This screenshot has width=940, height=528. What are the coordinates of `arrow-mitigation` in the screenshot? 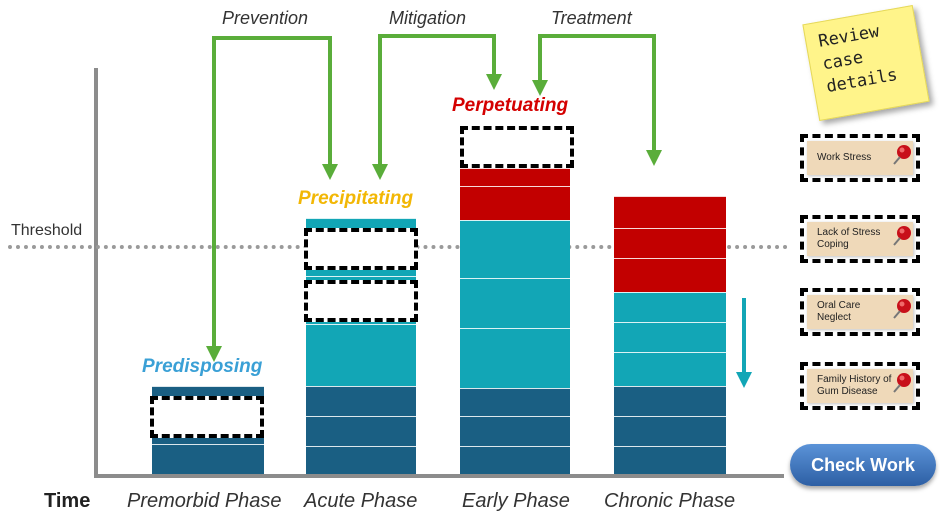 It's located at (437, 99).